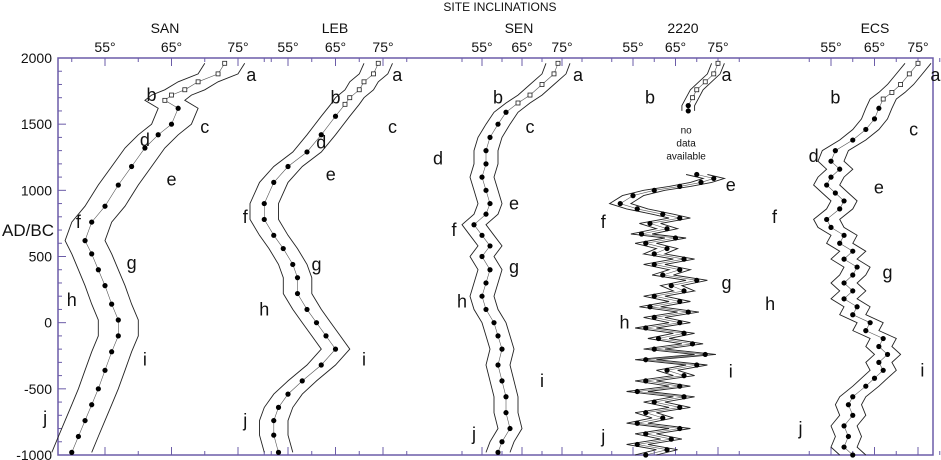 Image resolution: width=941 pixels, height=460 pixels. What do you see at coordinates (473, 434) in the screenshot?
I see `age-label-j: j` at bounding box center [473, 434].